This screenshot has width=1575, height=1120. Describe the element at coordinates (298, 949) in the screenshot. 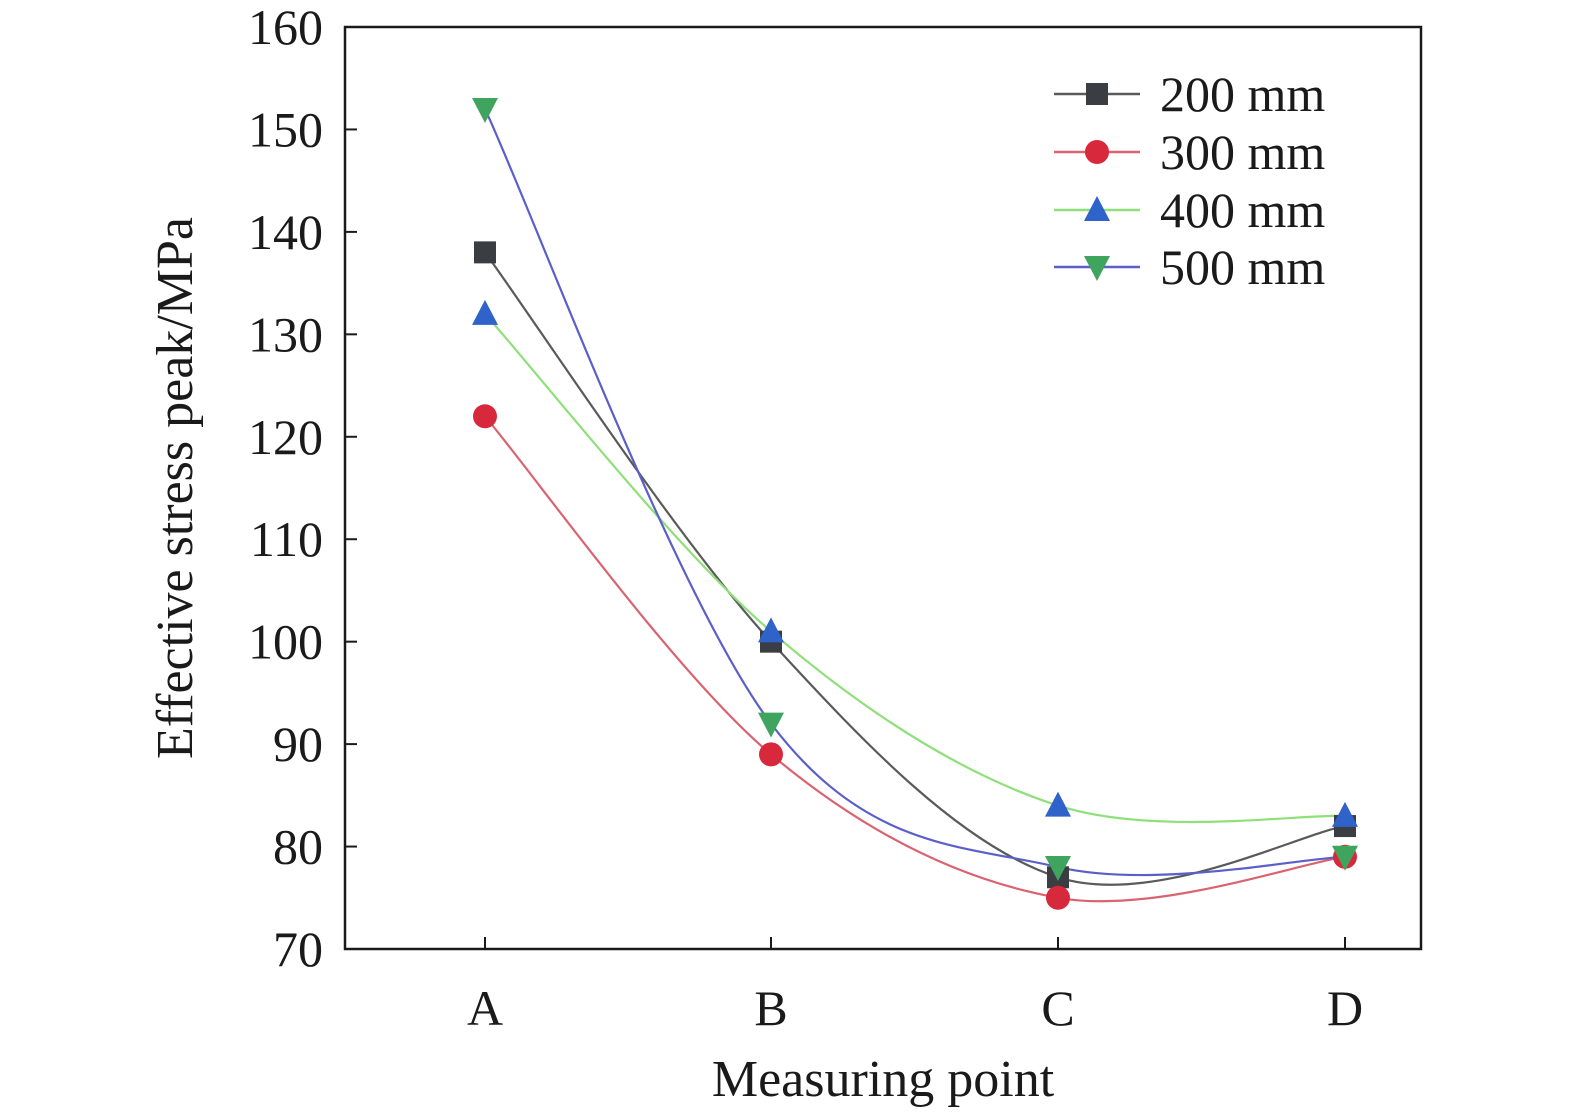

I see `y-tick-label: 70` at that location.